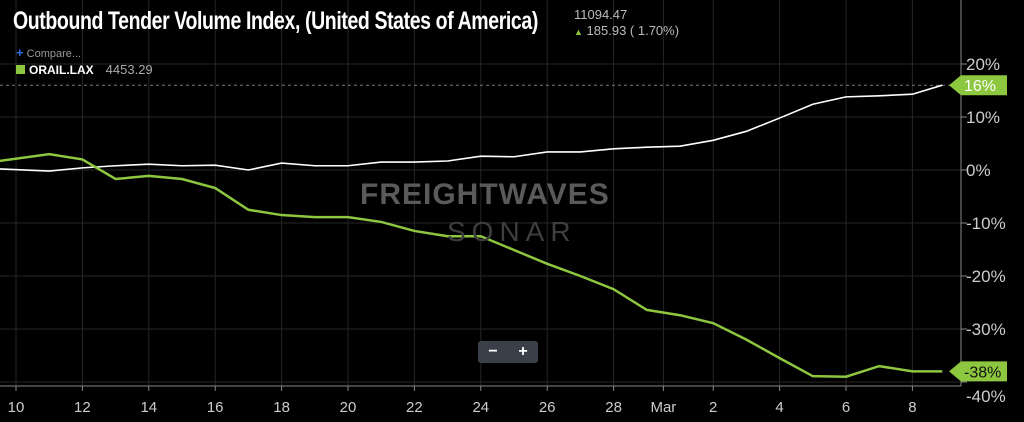 The image size is (1024, 422). Describe the element at coordinates (663, 407) in the screenshot. I see `x-tick-label: Mar` at that location.